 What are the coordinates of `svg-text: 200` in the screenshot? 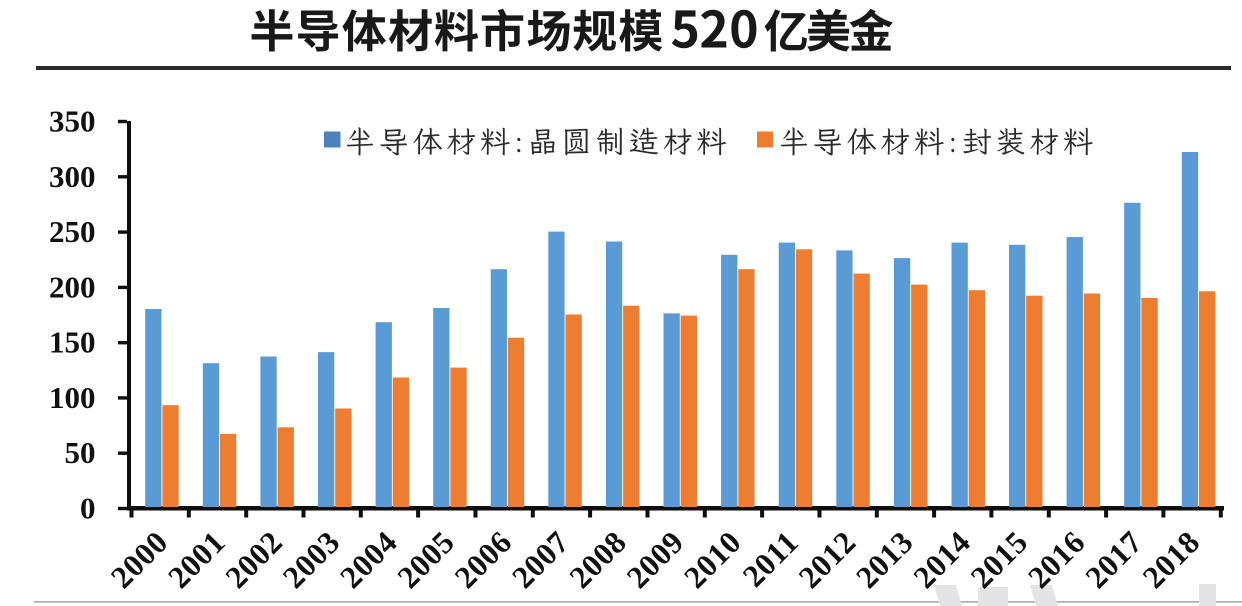 It's located at (72, 286).